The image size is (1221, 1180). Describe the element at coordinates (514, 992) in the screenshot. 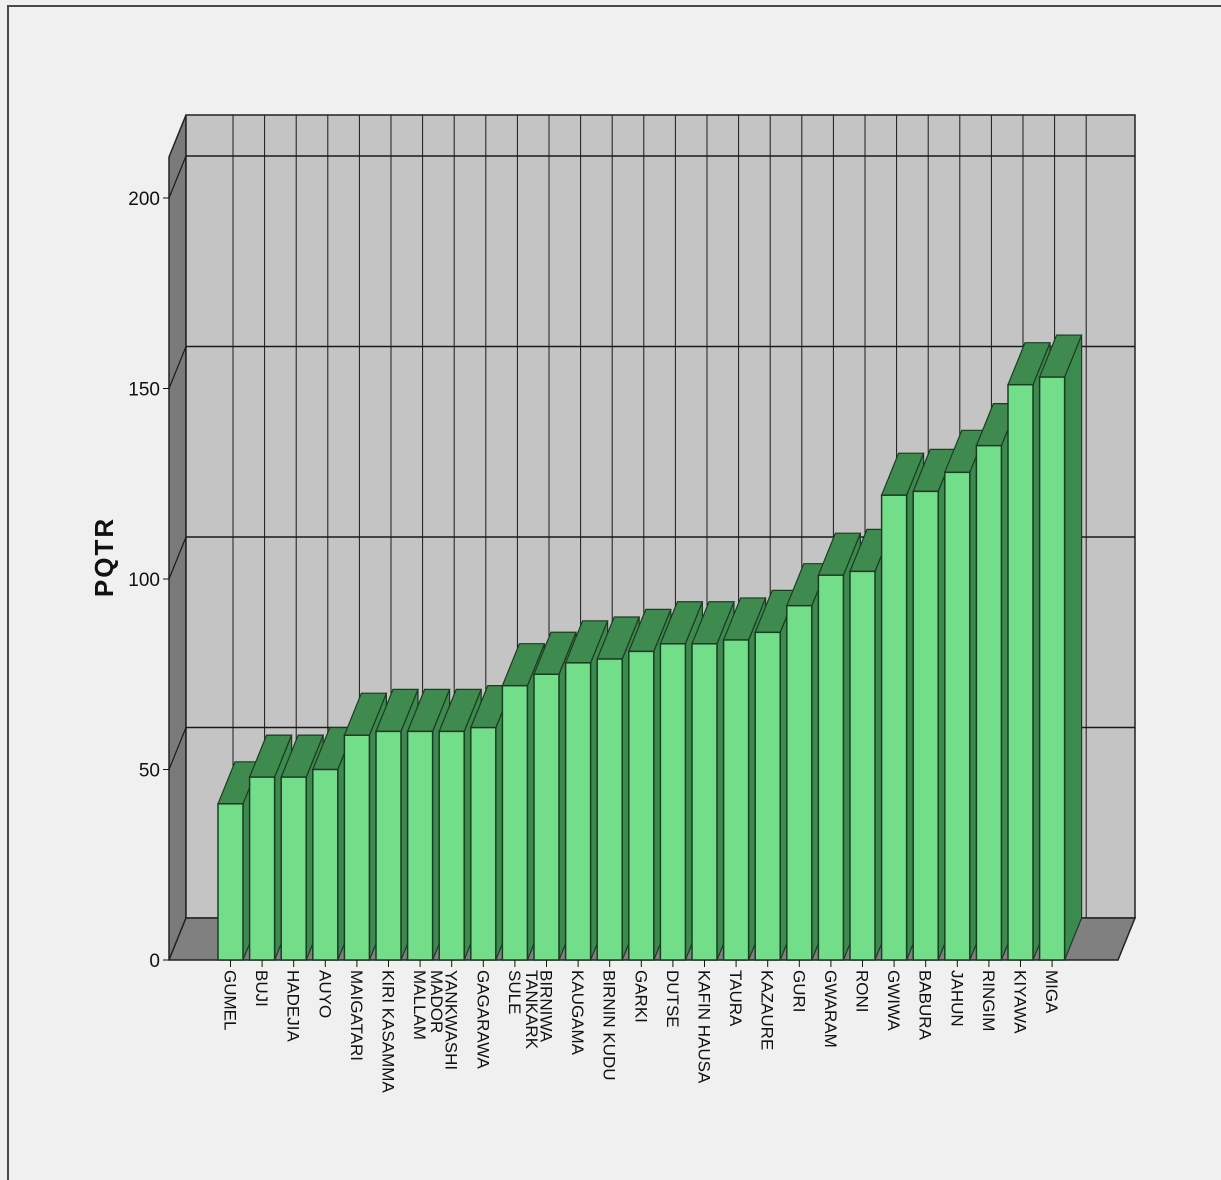

I see `x-tick-label: SULE` at that location.